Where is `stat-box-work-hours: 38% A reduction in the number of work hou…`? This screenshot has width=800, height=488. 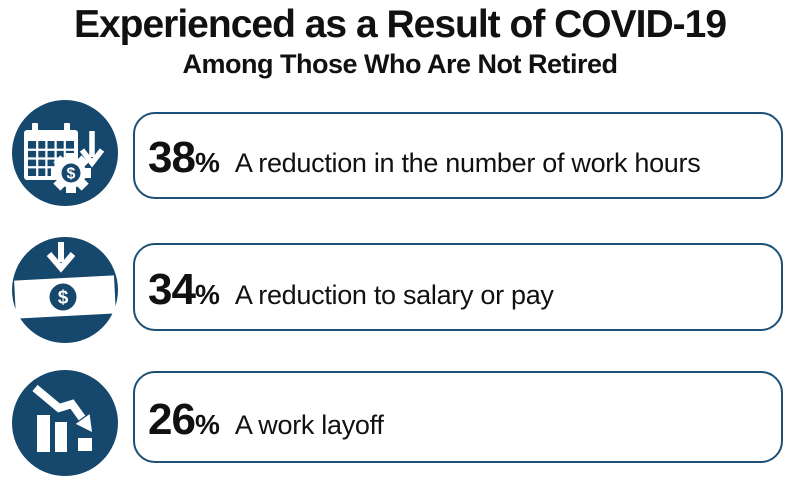 stat-box-work-hours: 38% A reduction in the number of work hou… is located at coordinates (458, 155).